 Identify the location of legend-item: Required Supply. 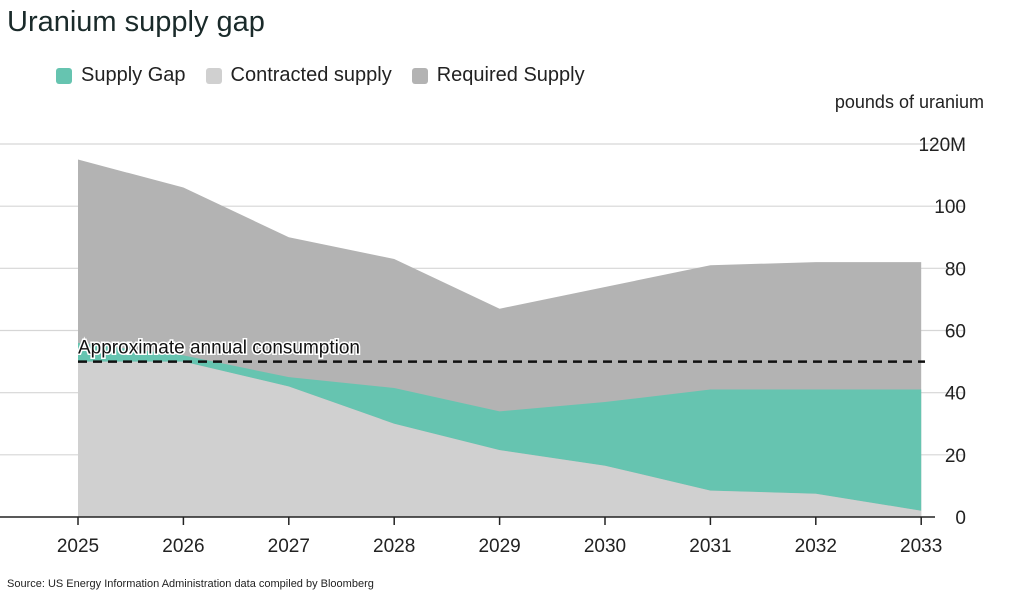
(498, 75).